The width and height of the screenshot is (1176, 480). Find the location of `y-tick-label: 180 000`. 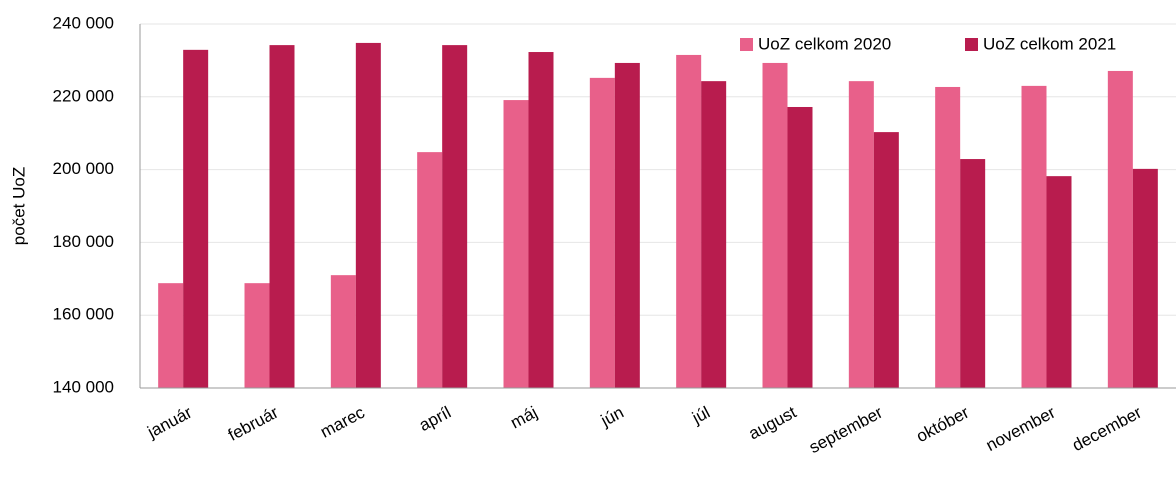

y-tick-label: 180 000 is located at coordinates (83, 241).